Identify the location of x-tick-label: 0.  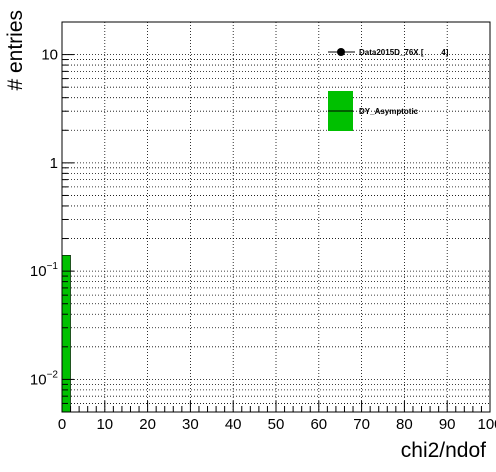
(62, 424).